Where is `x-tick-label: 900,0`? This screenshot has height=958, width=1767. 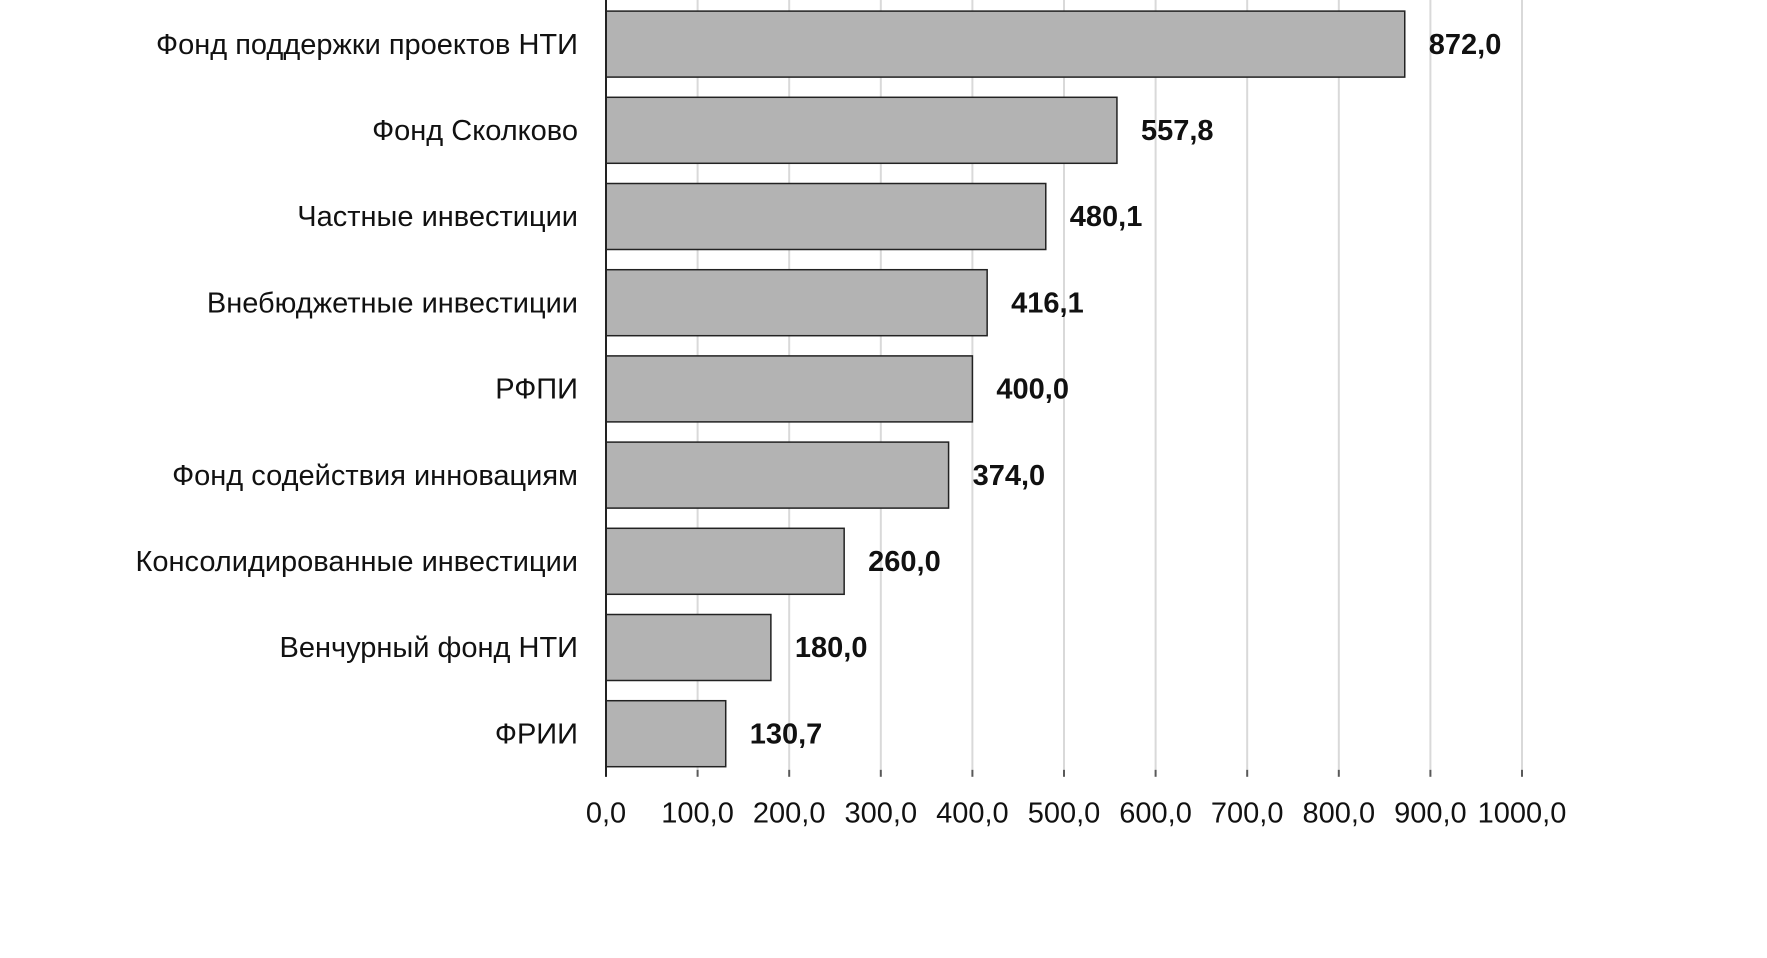
x-tick-label: 900,0 is located at coordinates (1430, 813).